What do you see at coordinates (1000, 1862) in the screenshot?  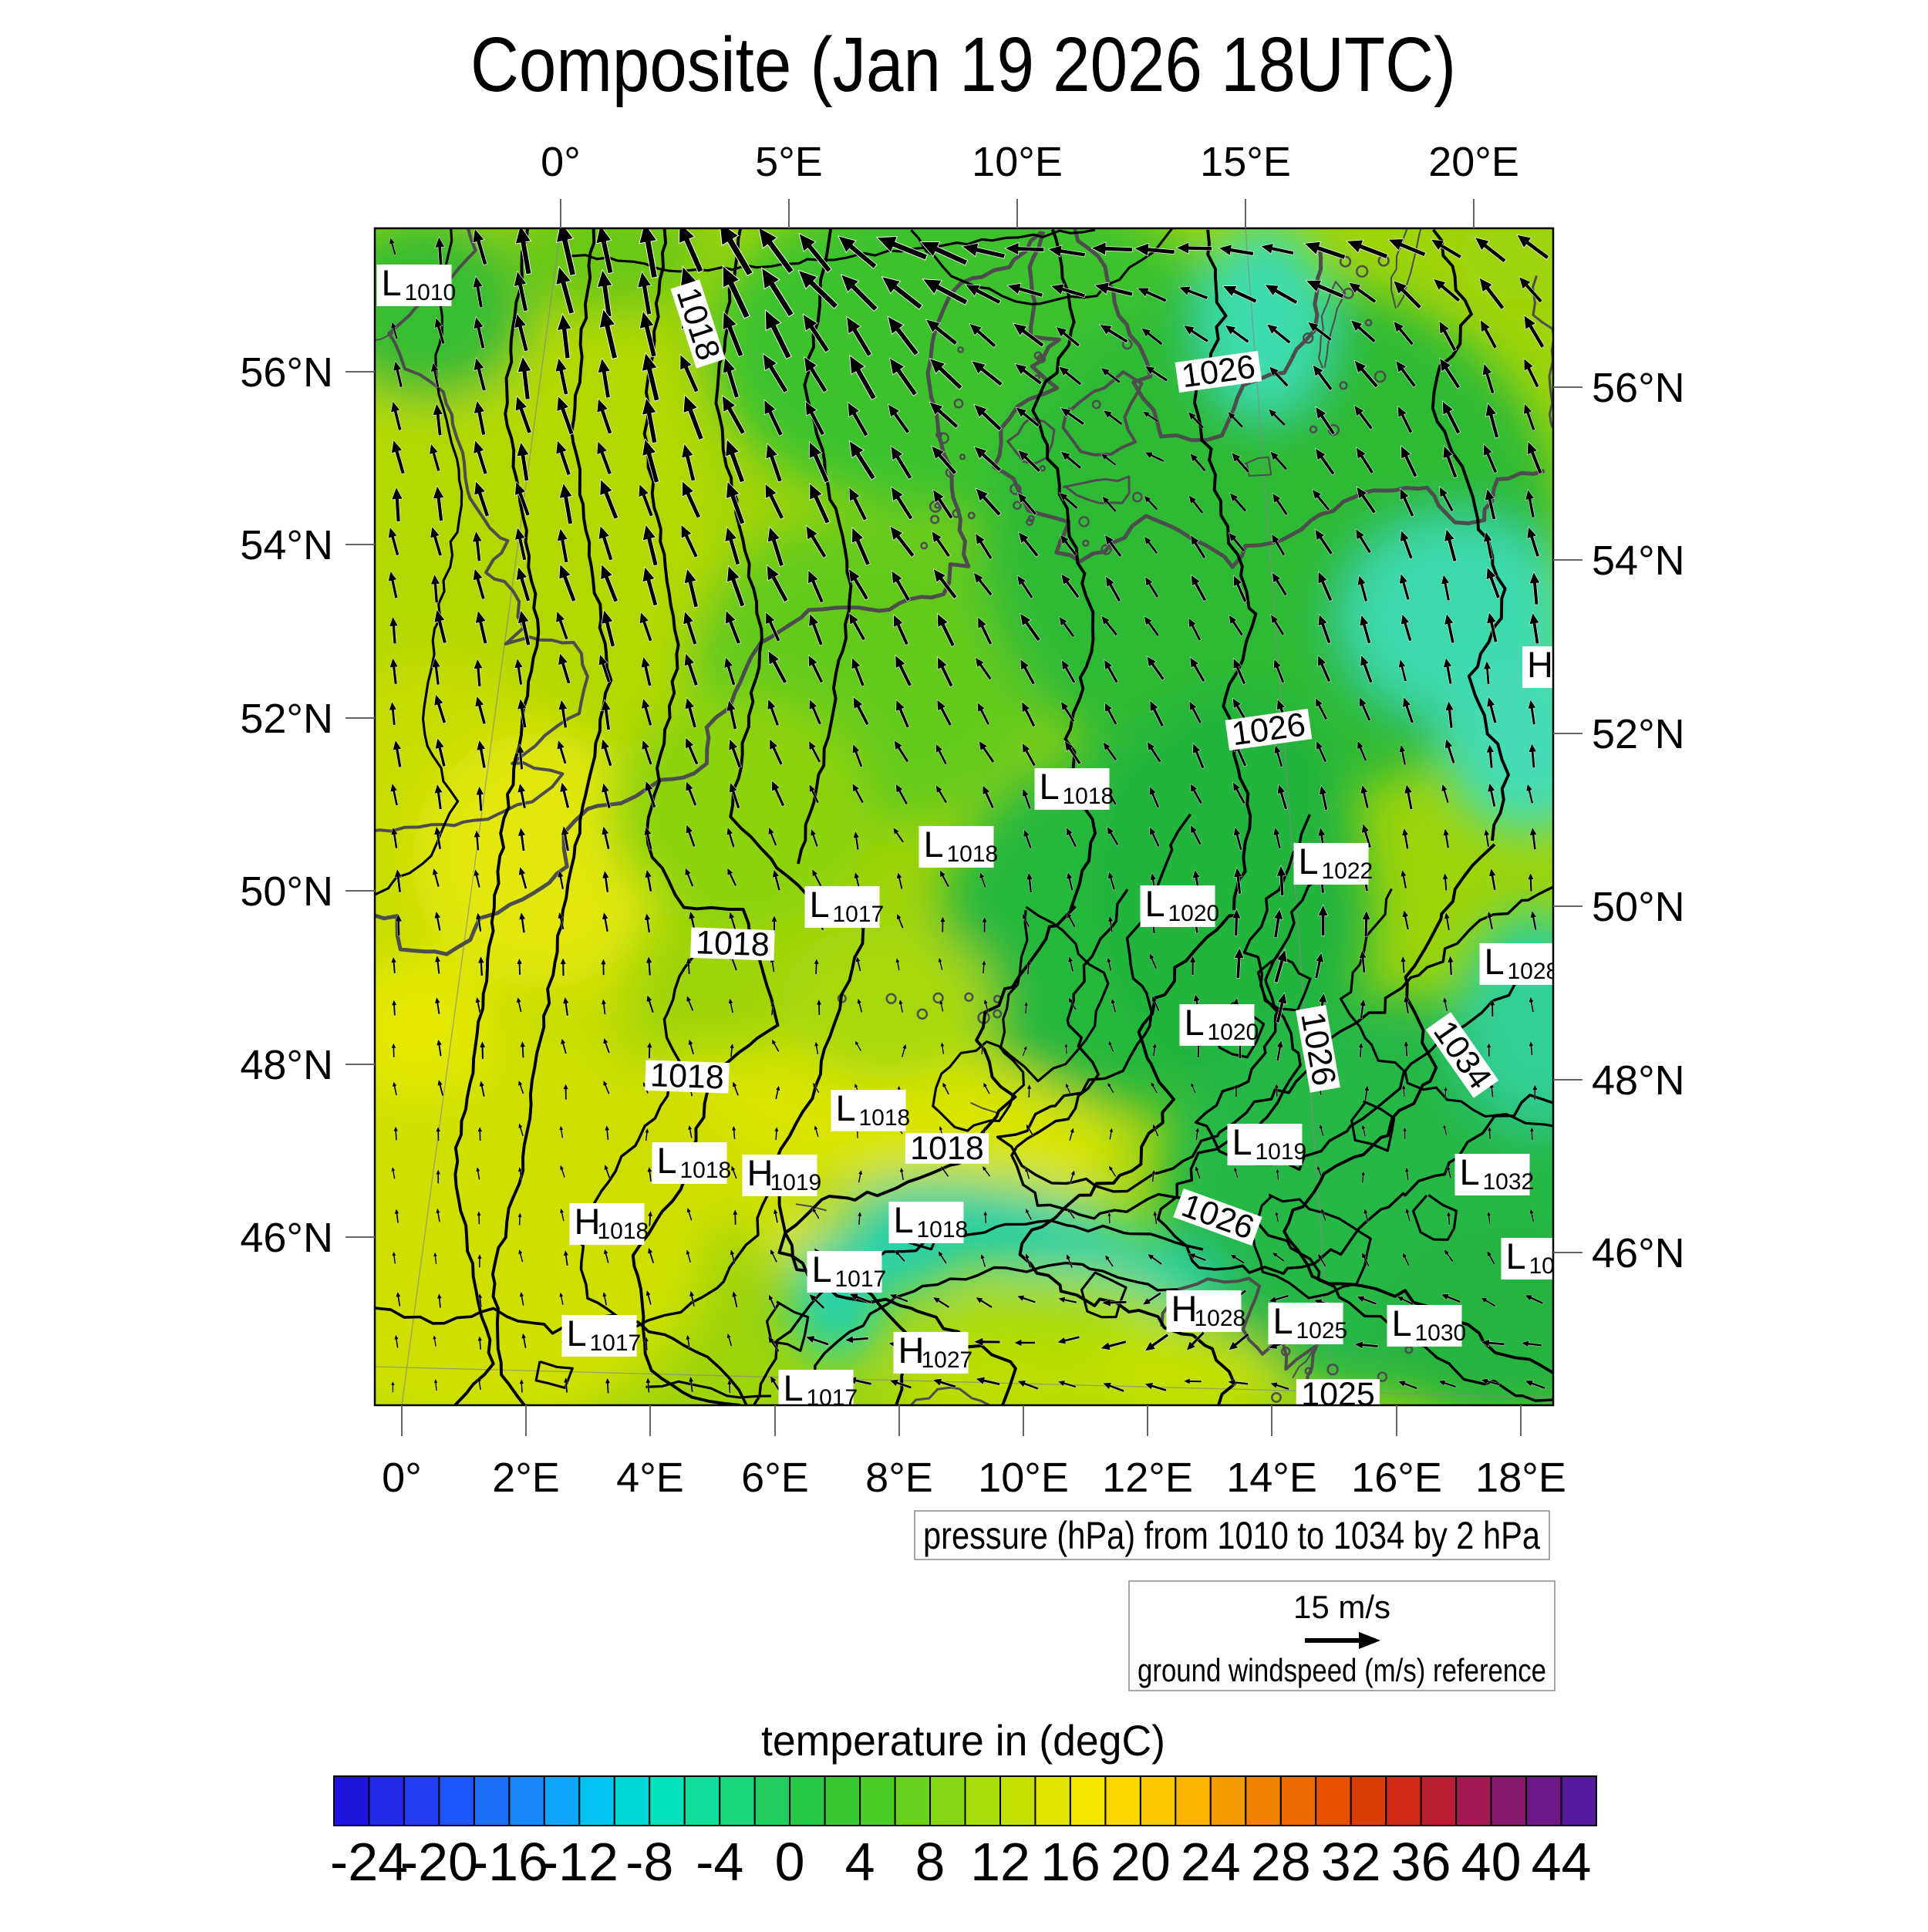 I see `svg-text: 12` at bounding box center [1000, 1862].